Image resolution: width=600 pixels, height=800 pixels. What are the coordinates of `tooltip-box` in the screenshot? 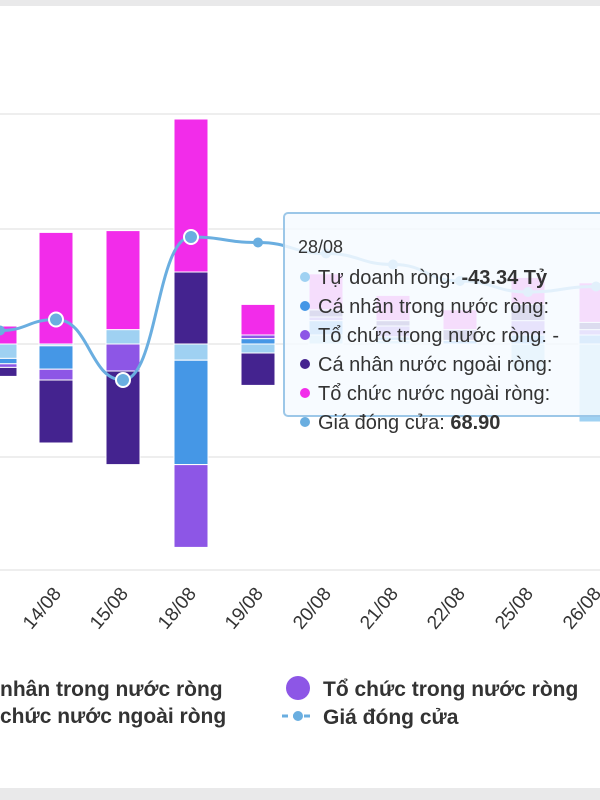 It's located at (441, 314).